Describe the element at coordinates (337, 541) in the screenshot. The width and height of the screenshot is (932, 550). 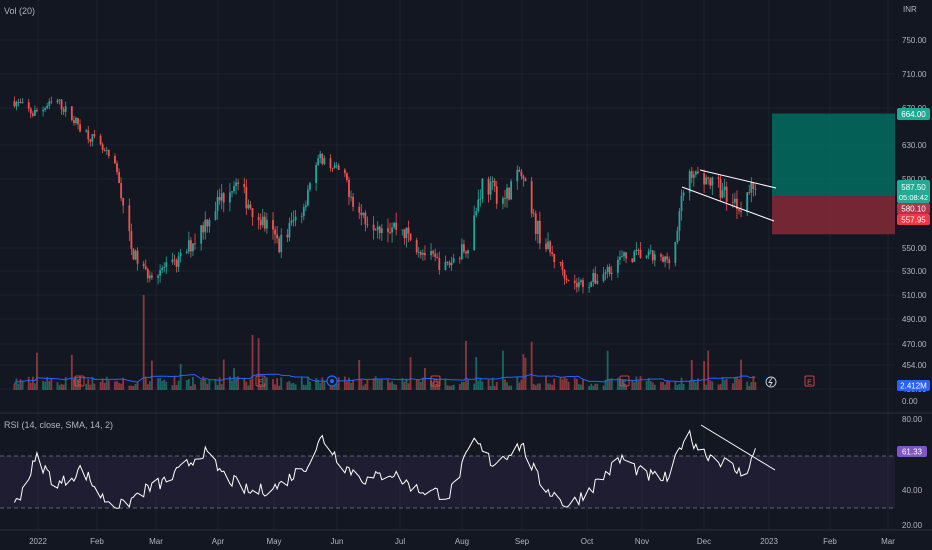
I see `time-label: Jun` at that location.